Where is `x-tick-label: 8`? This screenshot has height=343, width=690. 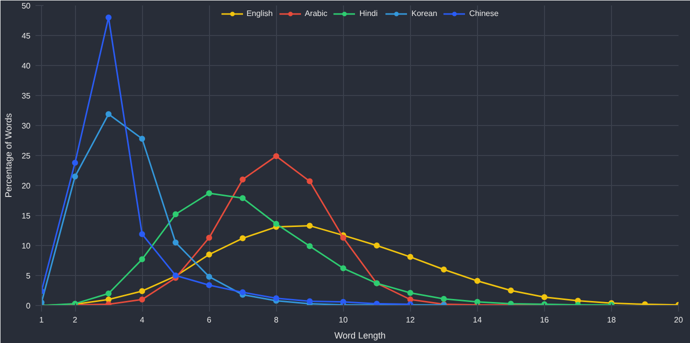 x-tick-label: 8 is located at coordinates (276, 320).